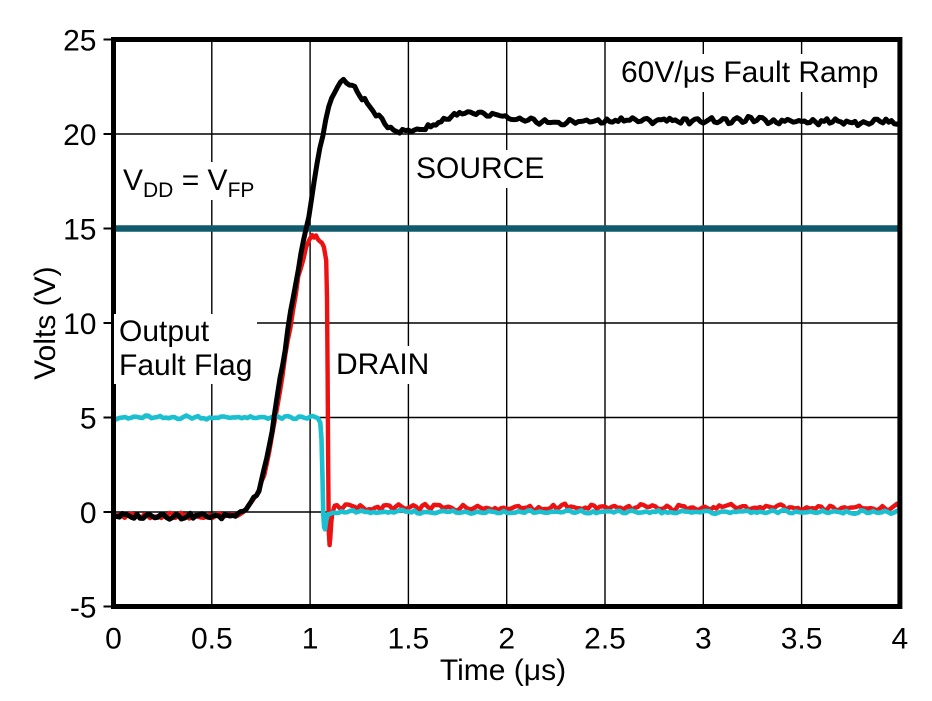  Describe the element at coordinates (480, 169) in the screenshot. I see `source-trace-label: SOURCE` at that location.